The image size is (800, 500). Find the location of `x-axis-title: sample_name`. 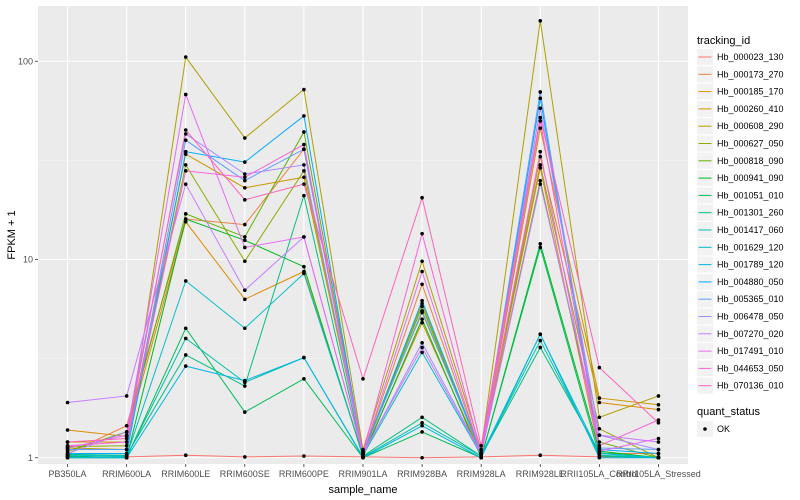

x-axis-title: sample_name is located at coordinates (362, 490).